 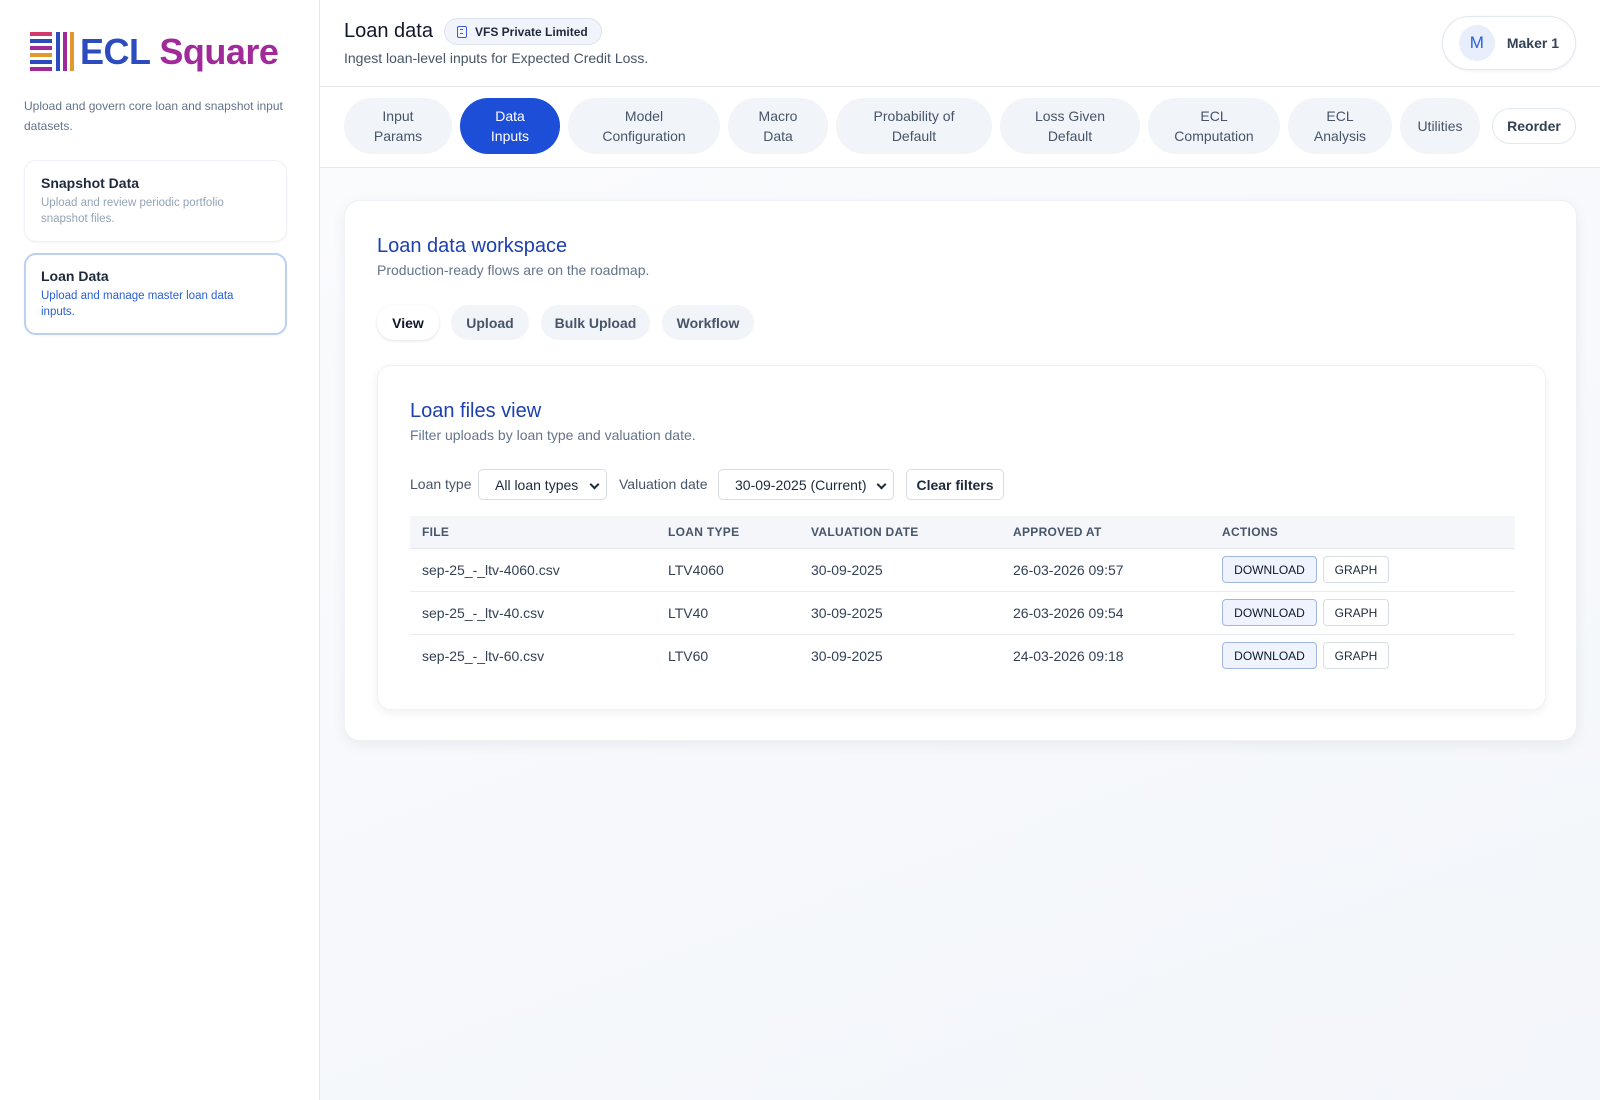 What do you see at coordinates (408, 322) in the screenshot?
I see `subtab-view: View` at bounding box center [408, 322].